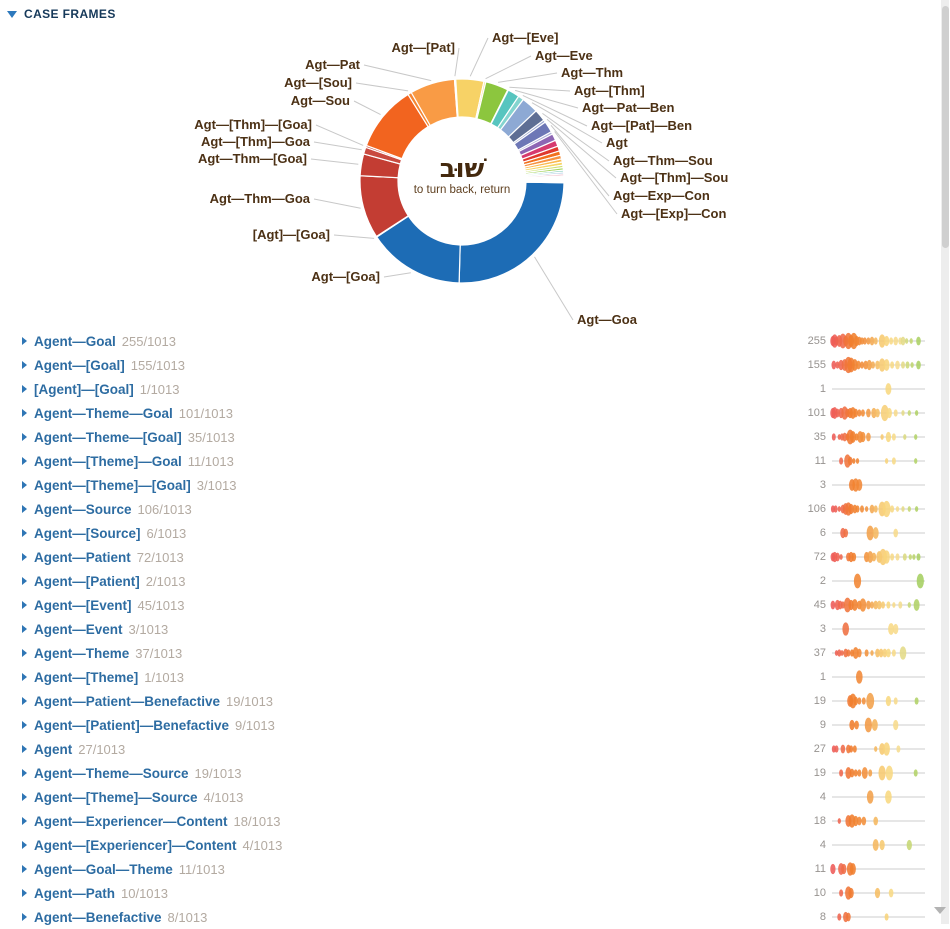 Image resolution: width=950 pixels, height=929 pixels. What do you see at coordinates (61, 14) in the screenshot?
I see `case-frames-header: CASE FRAMES` at bounding box center [61, 14].